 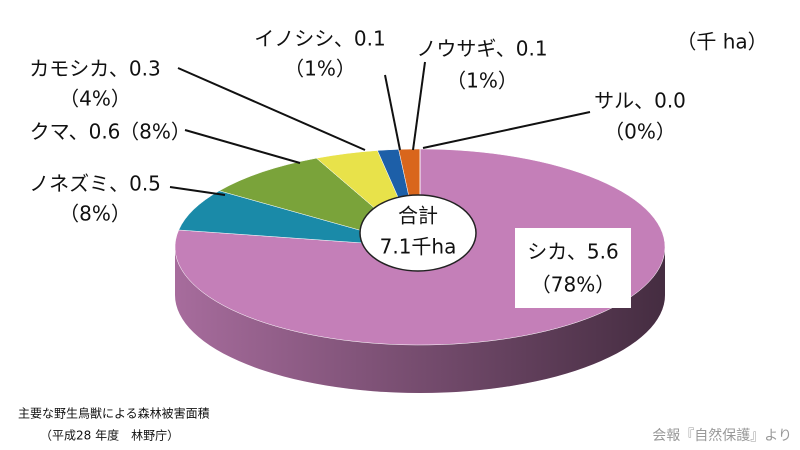 I want to click on total-value: 7.1千ha, so click(x=418, y=247).